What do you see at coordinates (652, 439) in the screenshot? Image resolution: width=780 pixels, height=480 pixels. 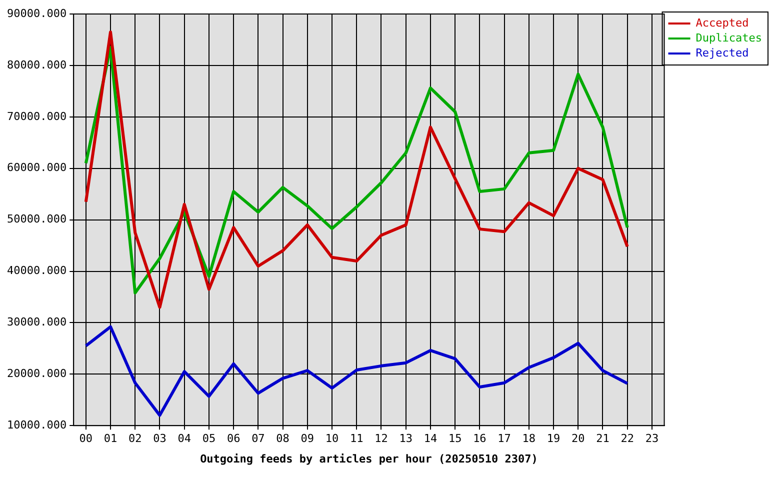 I see `x-tick-label: 23` at bounding box center [652, 439].